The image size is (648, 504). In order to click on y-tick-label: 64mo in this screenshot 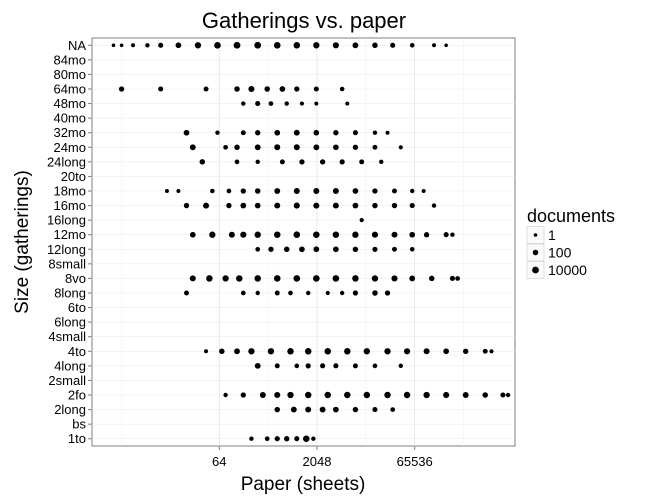, I will do `click(69, 89)`.